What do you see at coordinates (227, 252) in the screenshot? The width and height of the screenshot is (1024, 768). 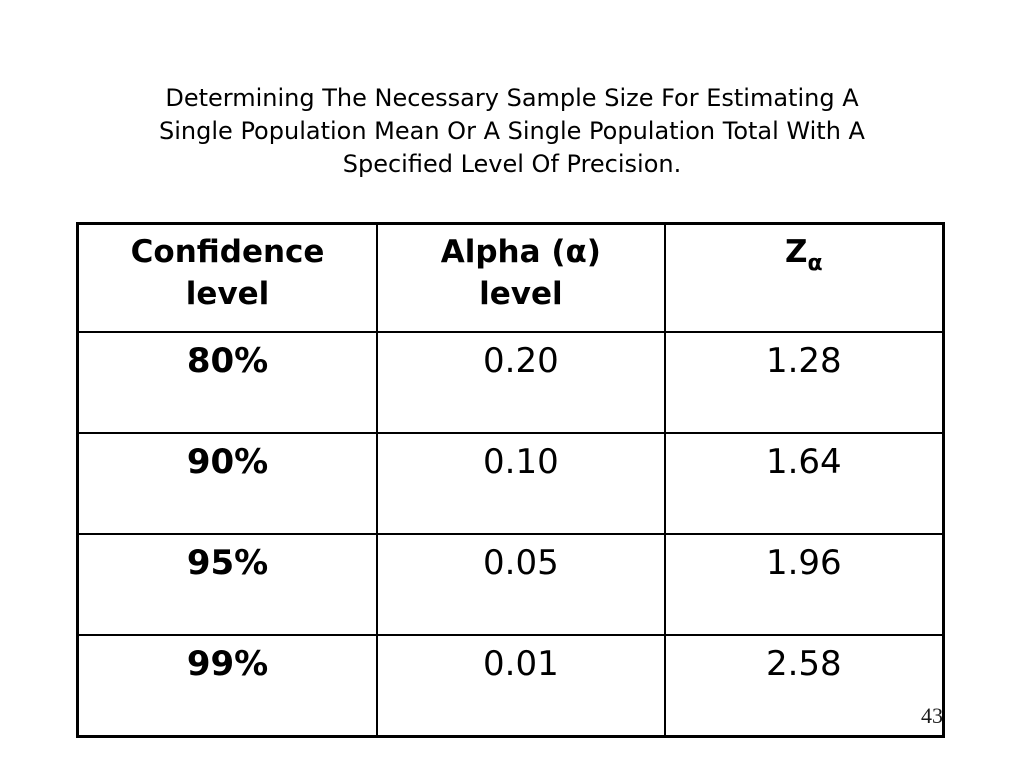 I see `header-confidence-line1: Confidence` at bounding box center [227, 252].